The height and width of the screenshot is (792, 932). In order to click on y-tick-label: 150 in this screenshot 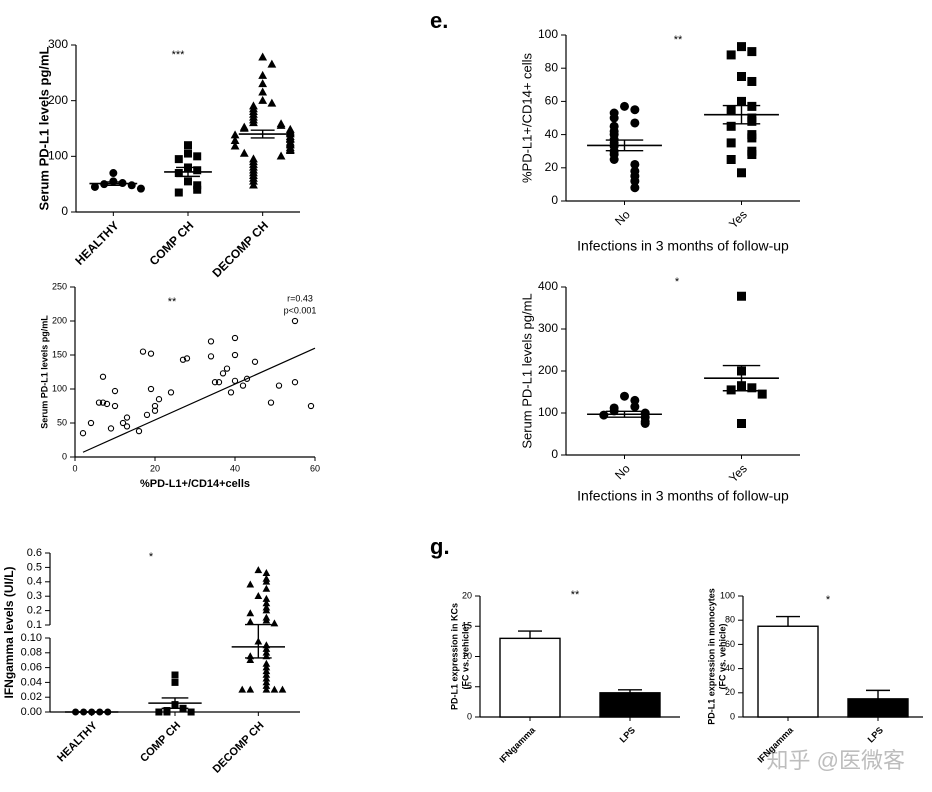, I will do `click(59, 354)`.